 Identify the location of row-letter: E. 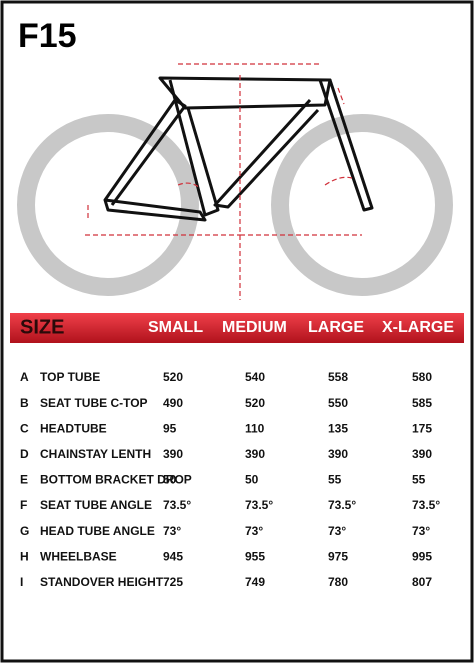
(24, 480).